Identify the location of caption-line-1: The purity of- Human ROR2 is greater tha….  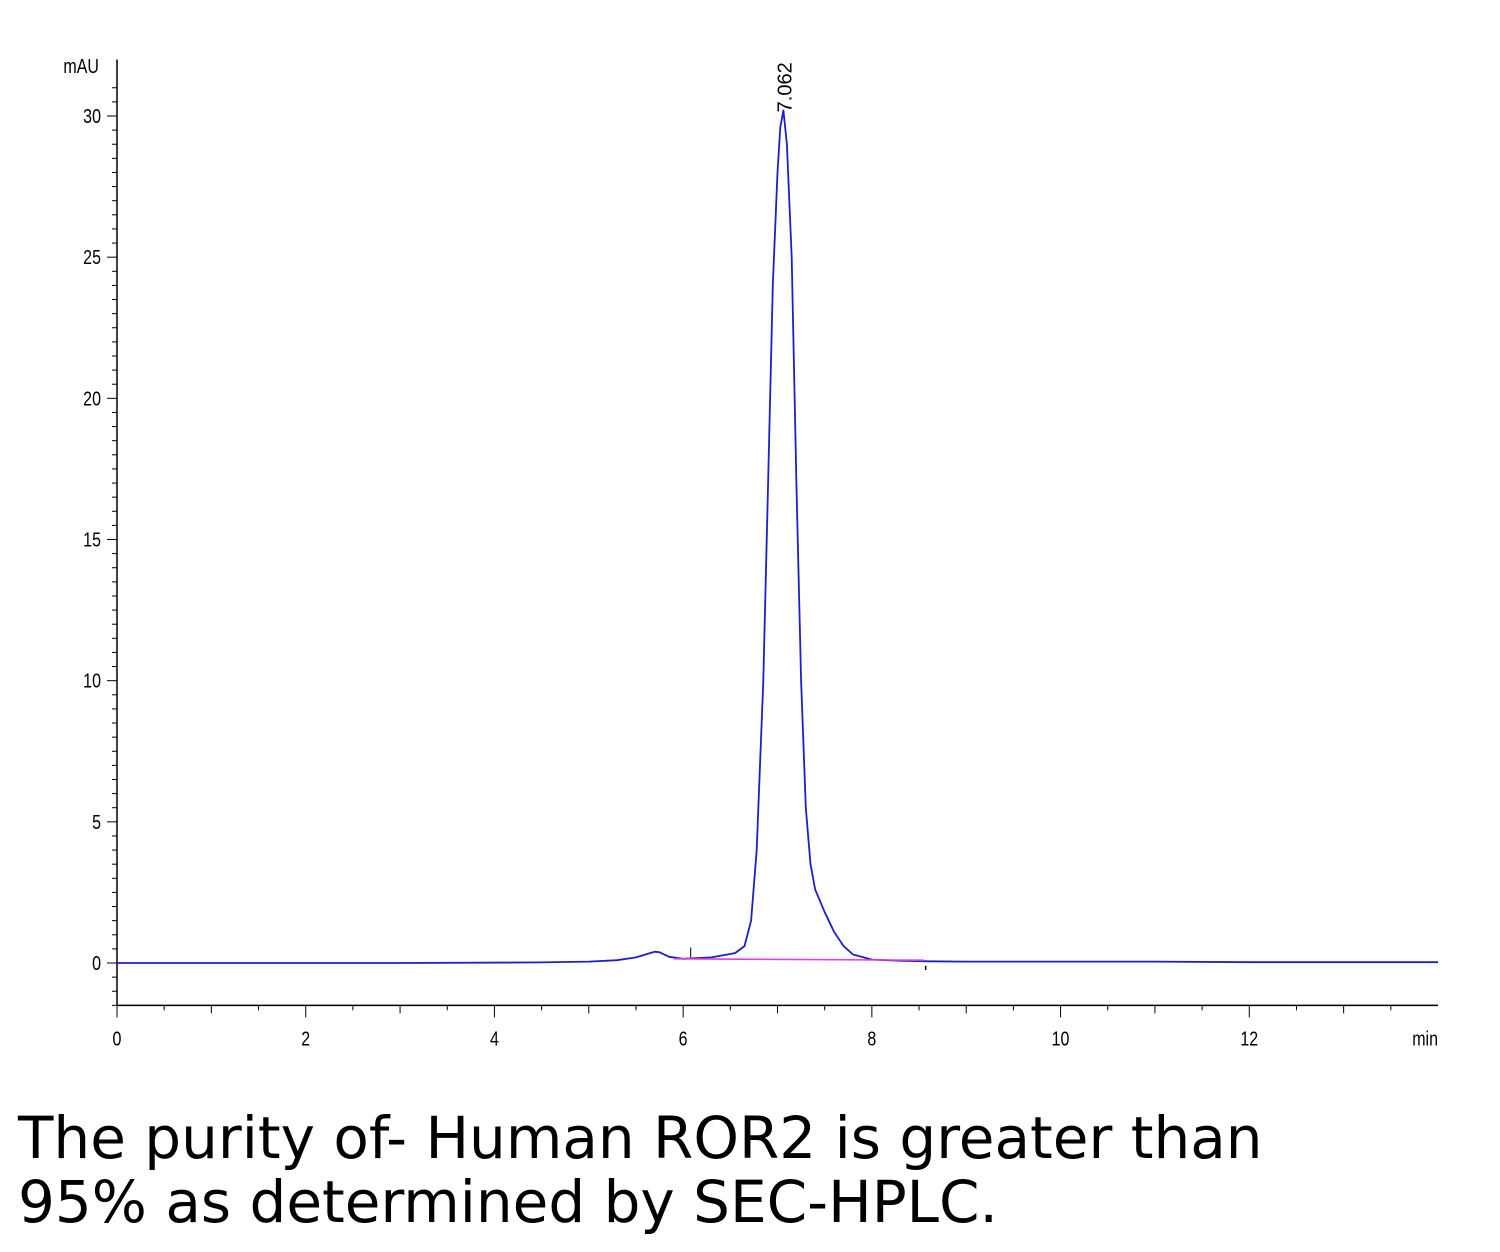
(640, 1138).